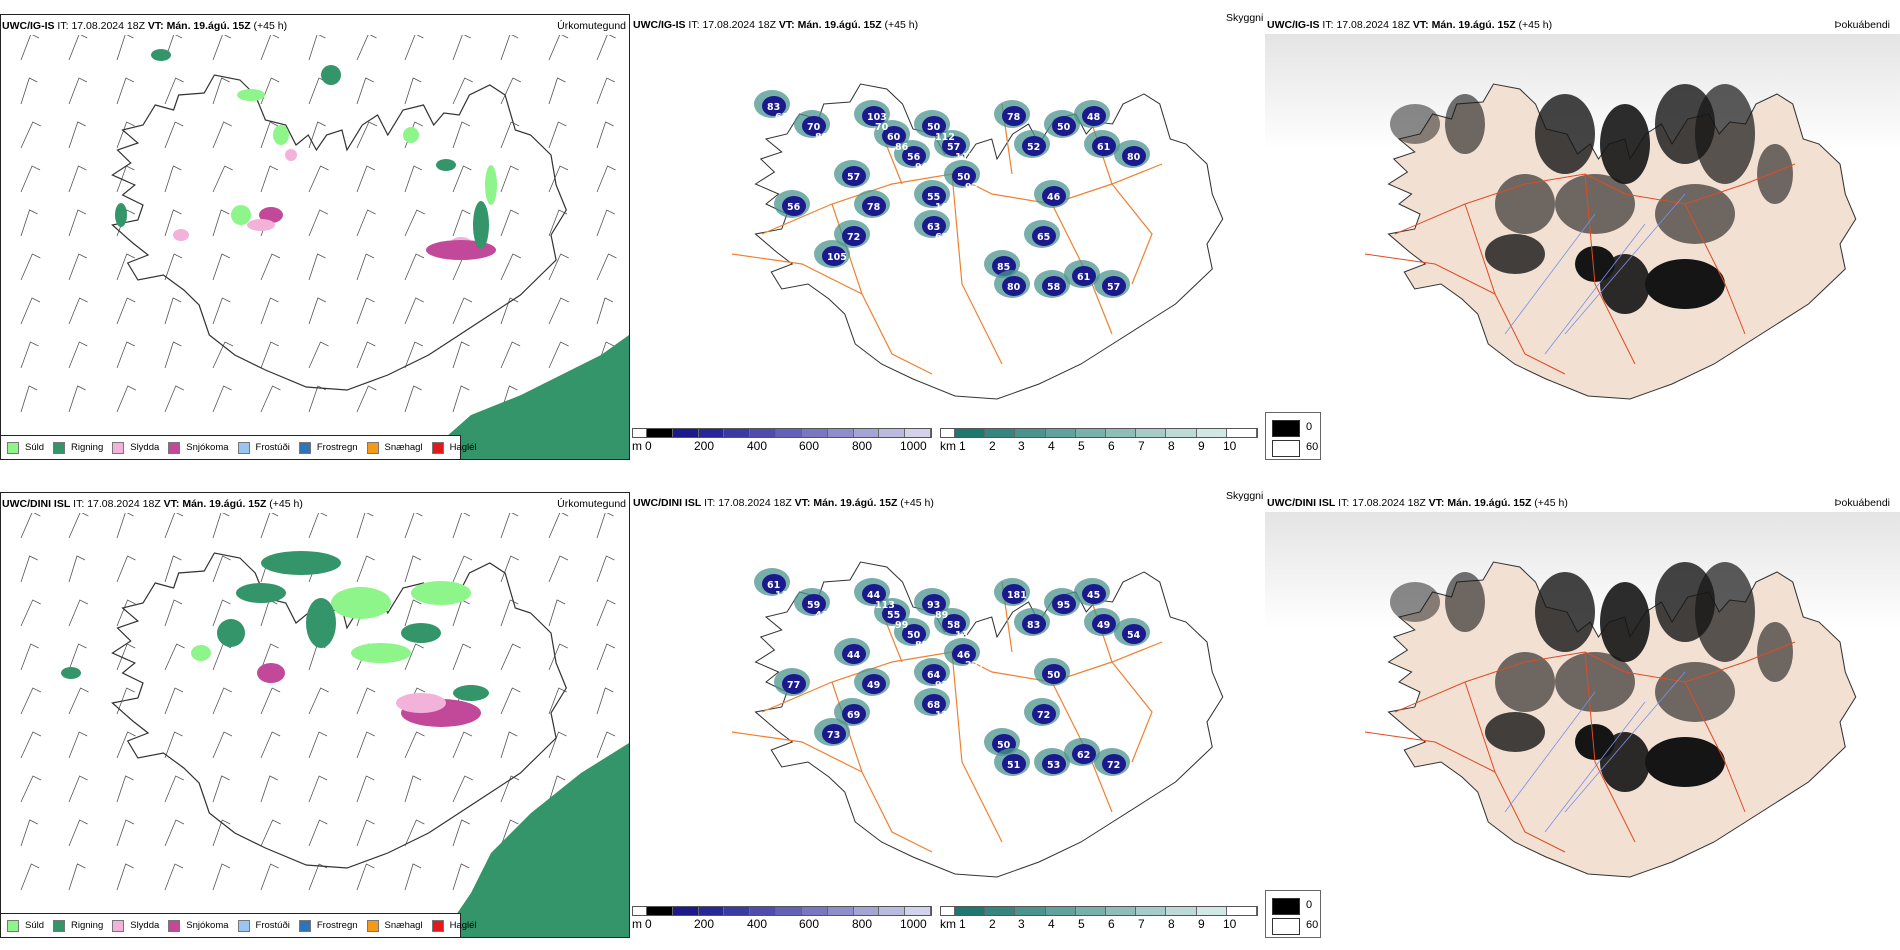  Describe the element at coordinates (1862, 25) in the screenshot. I see `panel-title: Þokuábendi` at that location.